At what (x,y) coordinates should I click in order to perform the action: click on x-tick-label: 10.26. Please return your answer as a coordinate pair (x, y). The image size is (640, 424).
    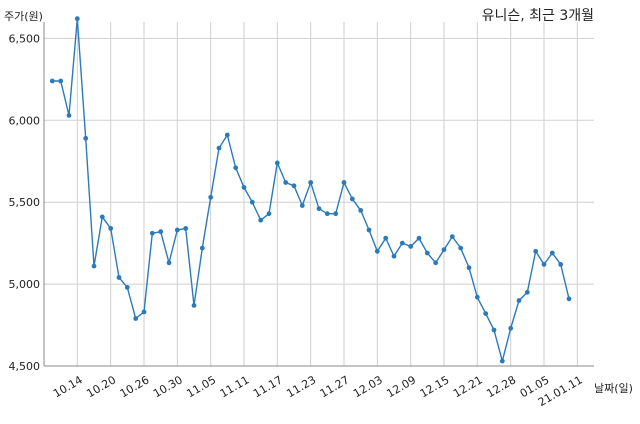
    Looking at the image, I should click on (135, 386).